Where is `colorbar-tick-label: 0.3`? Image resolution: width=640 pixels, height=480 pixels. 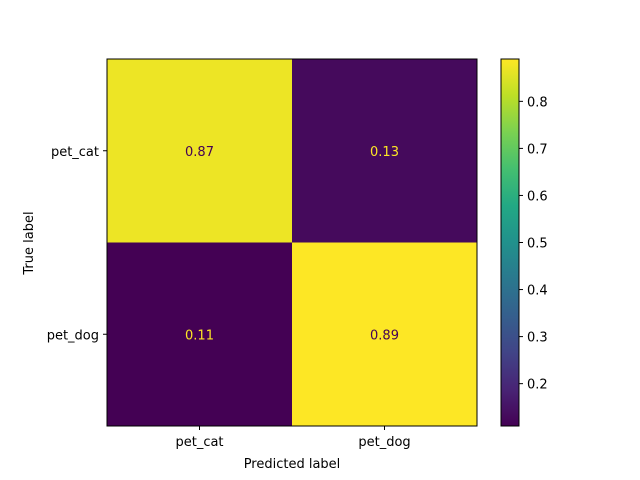 colorbar-tick-label: 0.3 is located at coordinates (537, 338).